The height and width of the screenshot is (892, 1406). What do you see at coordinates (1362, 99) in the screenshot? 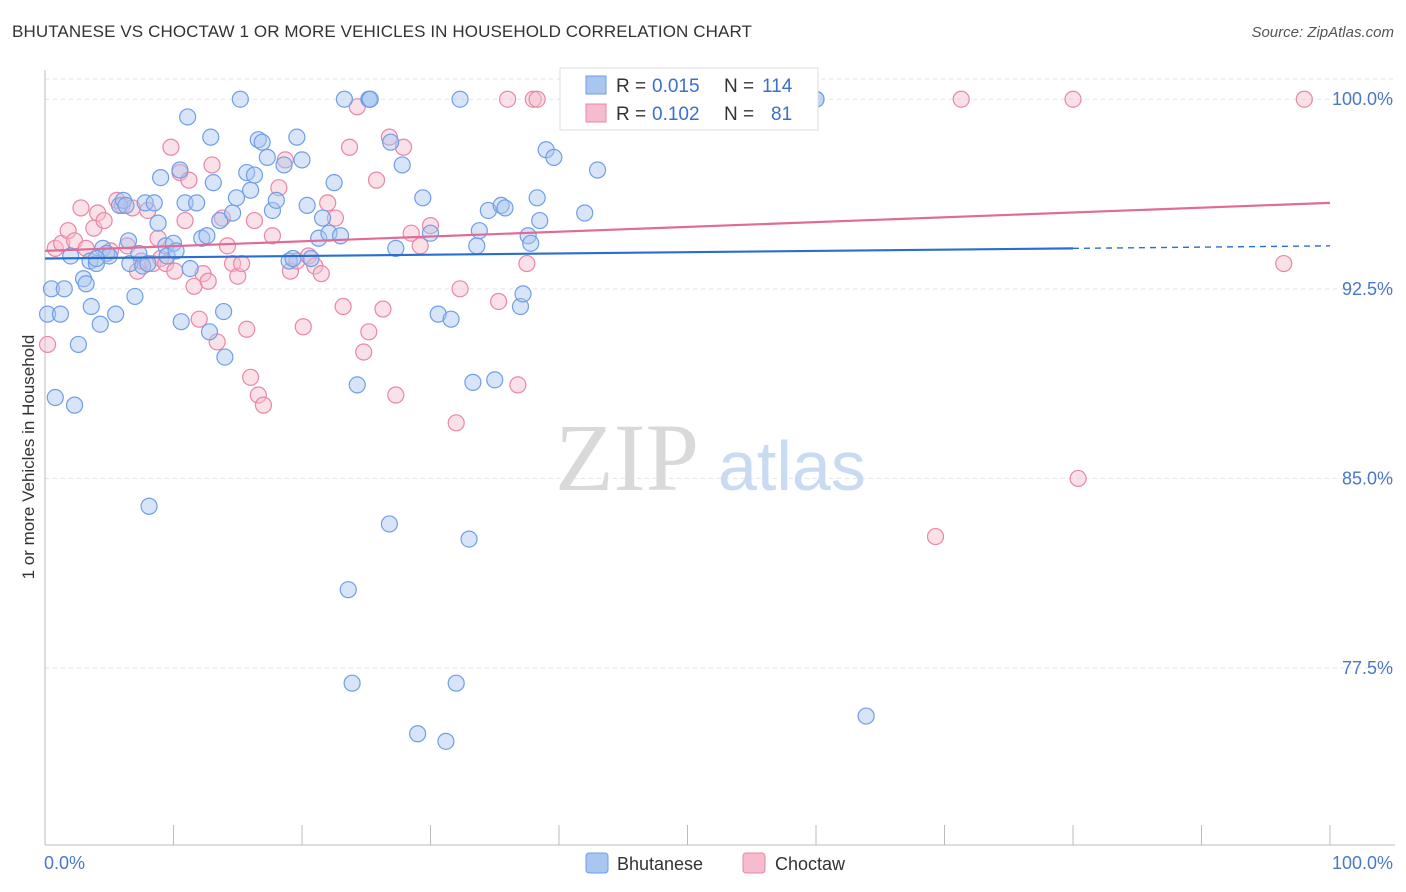
I see `y-tick-label: 100.0%` at bounding box center [1362, 99].